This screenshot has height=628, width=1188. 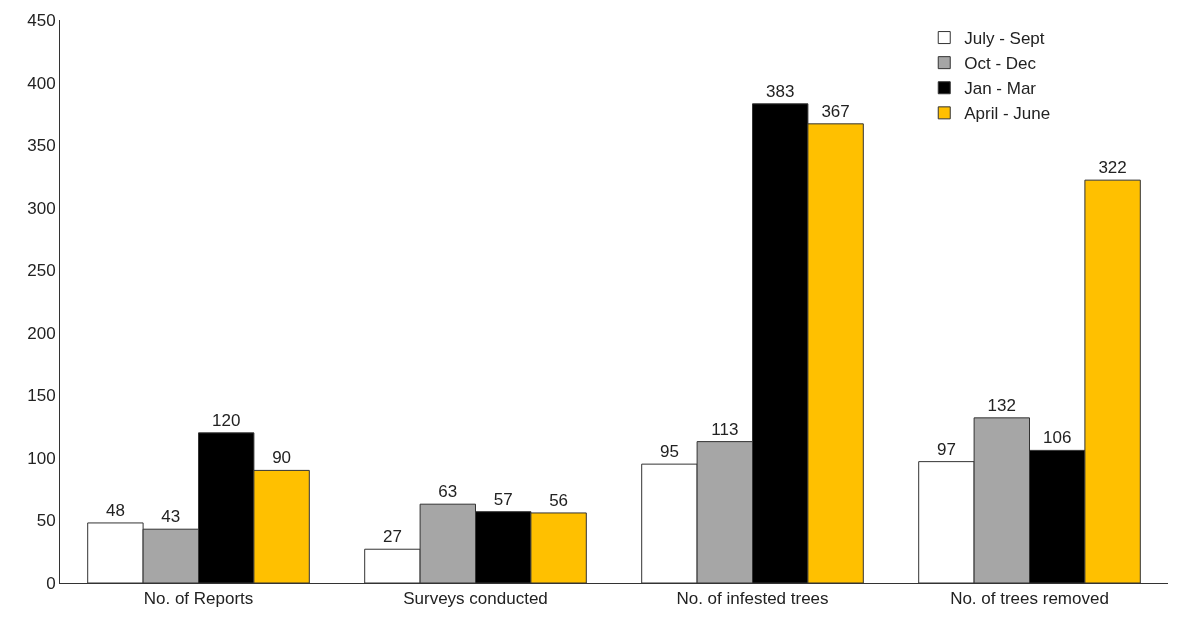 What do you see at coordinates (282, 458) in the screenshot?
I see `data-label: 90` at bounding box center [282, 458].